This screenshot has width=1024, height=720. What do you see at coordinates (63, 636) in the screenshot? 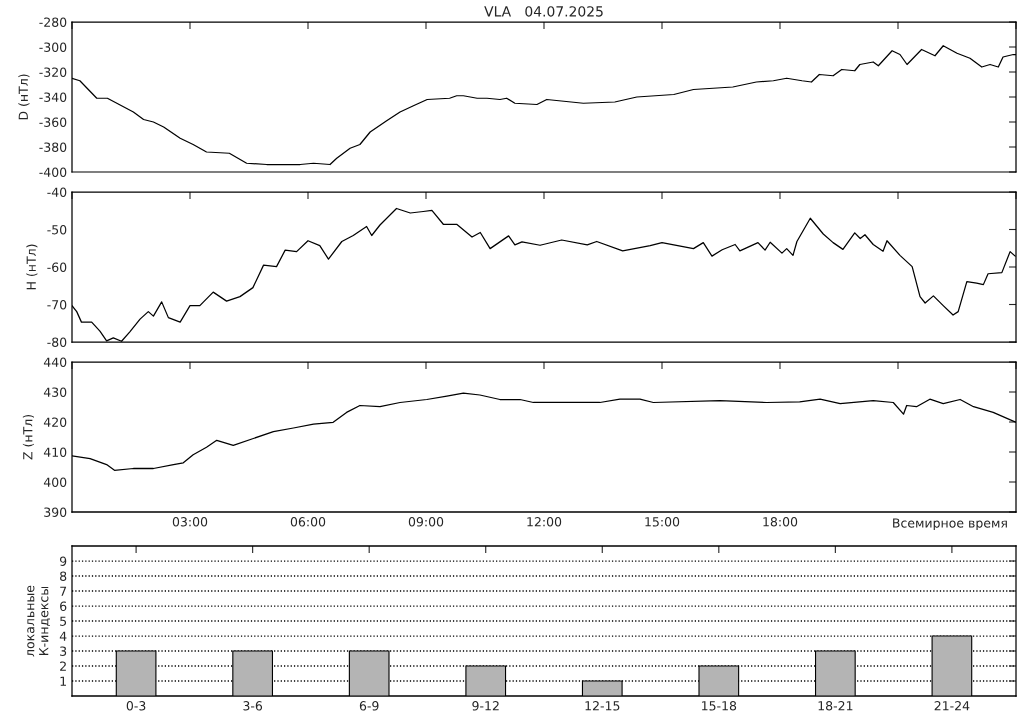
I see `y-tick-label: 4` at bounding box center [63, 636].